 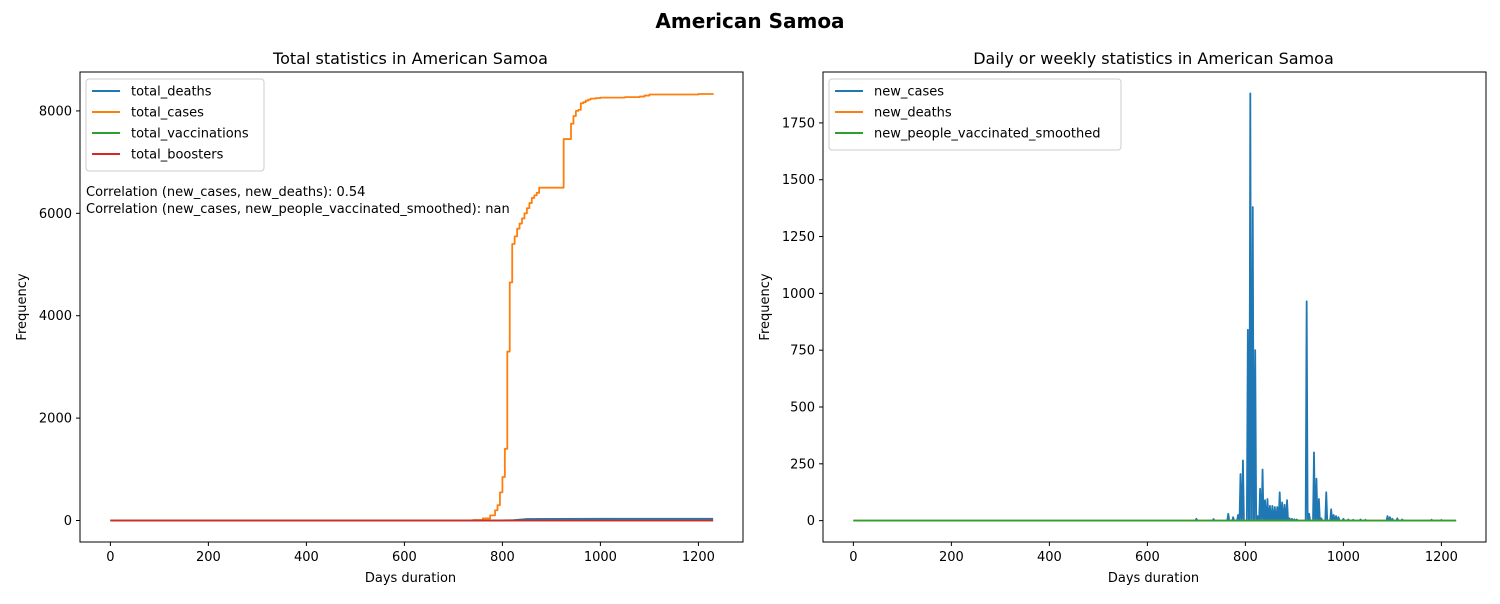 What do you see at coordinates (798, 294) in the screenshot?
I see `y-tick-label: 1000` at bounding box center [798, 294].